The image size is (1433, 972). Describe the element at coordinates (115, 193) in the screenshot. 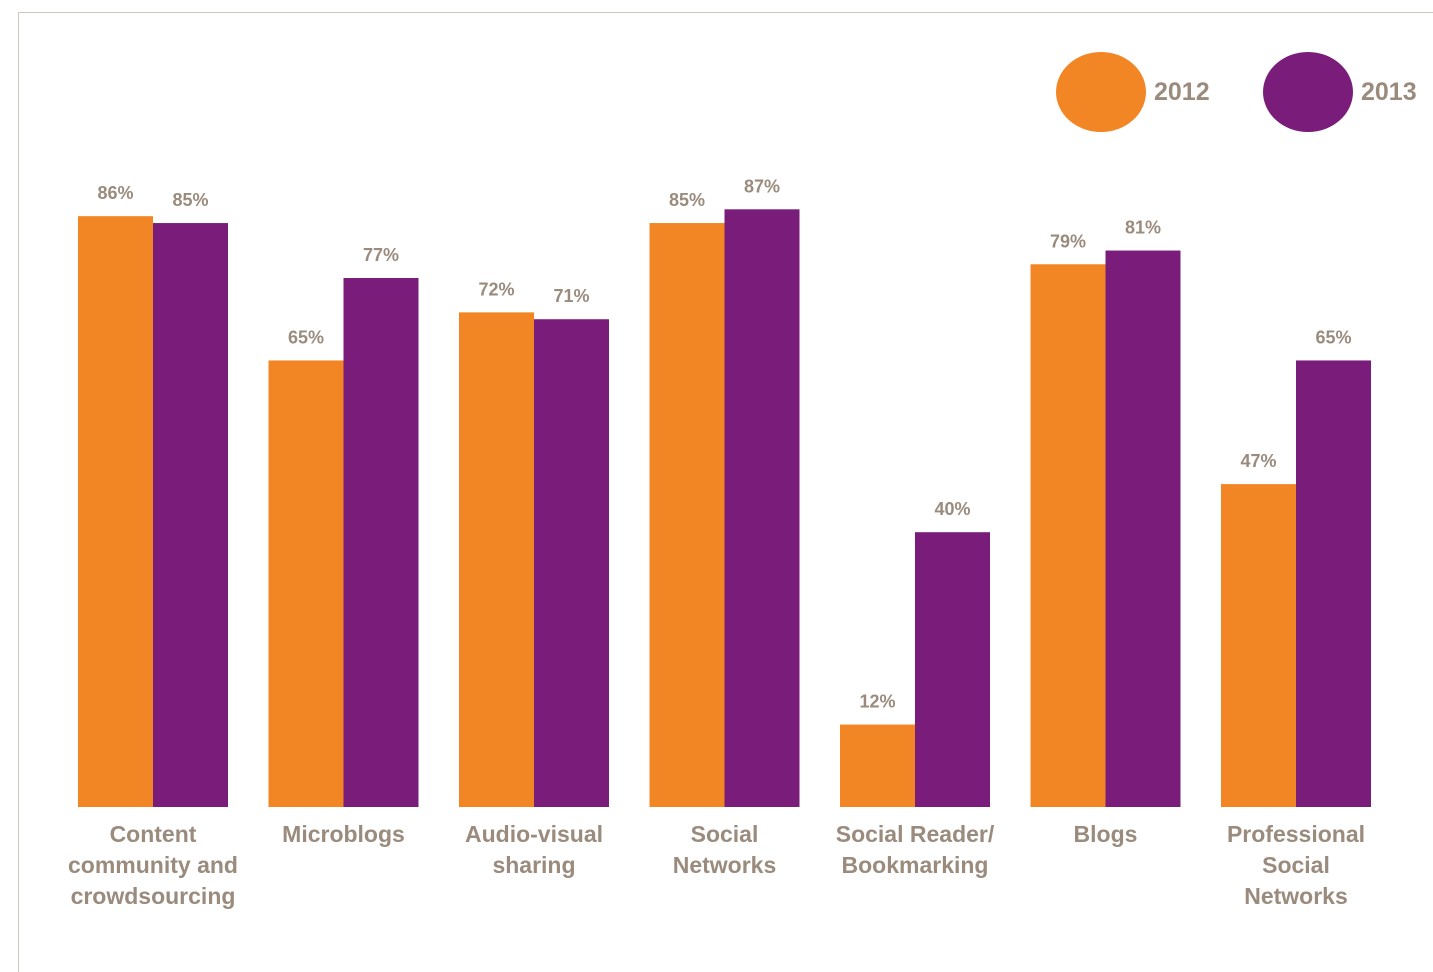

I see `data-label-2012-0: 86%` at that location.